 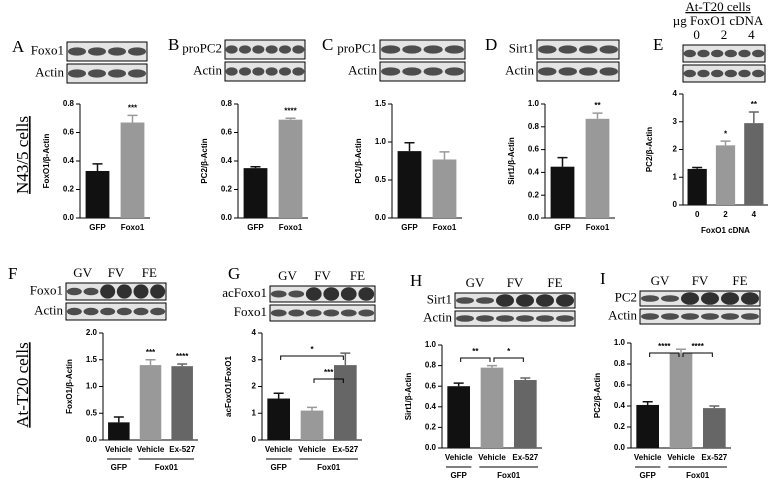 What do you see at coordinates (718, 20) in the screenshot?
I see `lane-title: µg FoxO1 cDNA` at bounding box center [718, 20].